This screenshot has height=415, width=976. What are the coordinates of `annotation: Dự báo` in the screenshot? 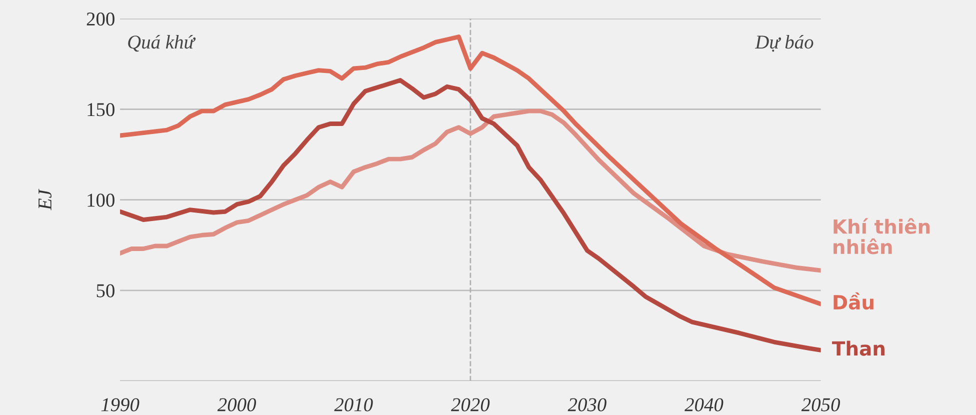 It's located at (784, 43).